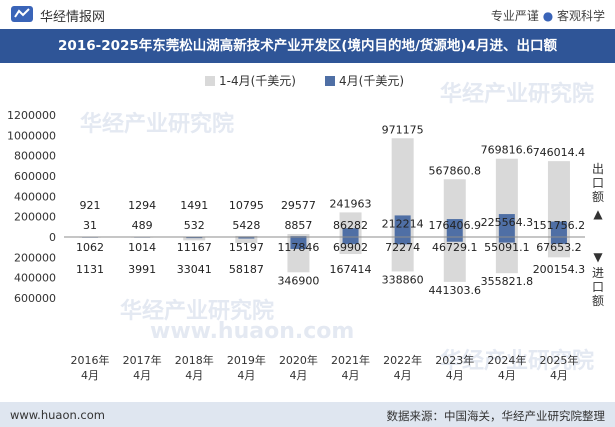 The height and width of the screenshot is (427, 615). Describe the element at coordinates (558, 360) in the screenshot. I see `x-tick-label-line: 2025年` at that location.